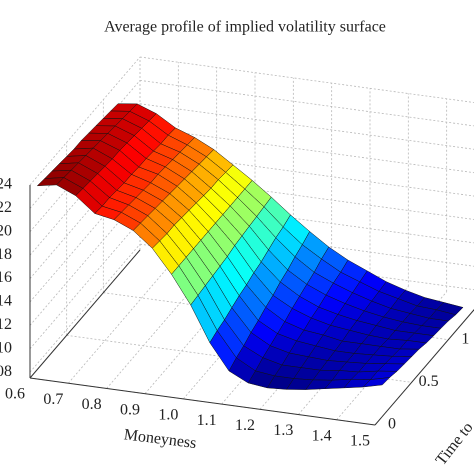 The height and width of the screenshot is (474, 474). Describe the element at coordinates (168, 415) in the screenshot. I see `x-tick-label: 1.0` at that location.